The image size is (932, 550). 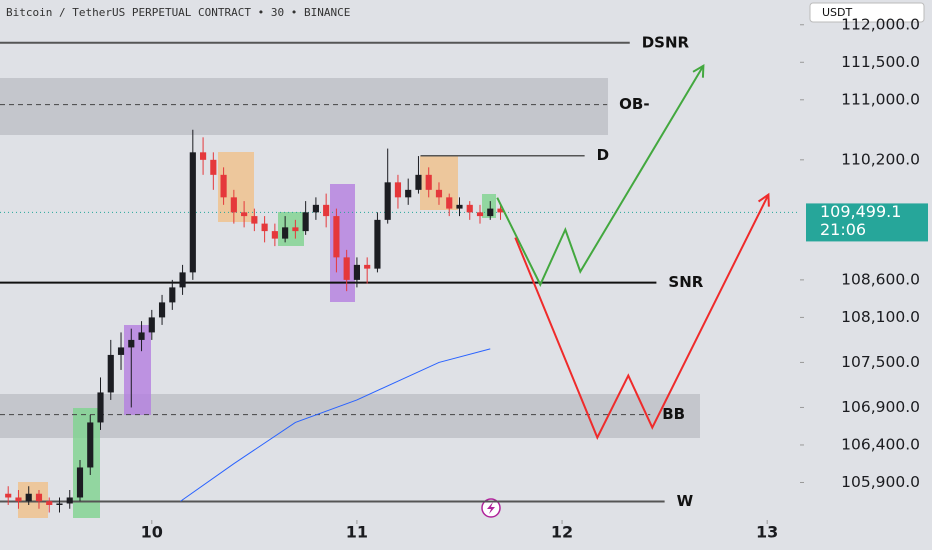 What do you see at coordinates (880, 62) in the screenshot?
I see `y-tick-label: 111,500.0` at bounding box center [880, 62].